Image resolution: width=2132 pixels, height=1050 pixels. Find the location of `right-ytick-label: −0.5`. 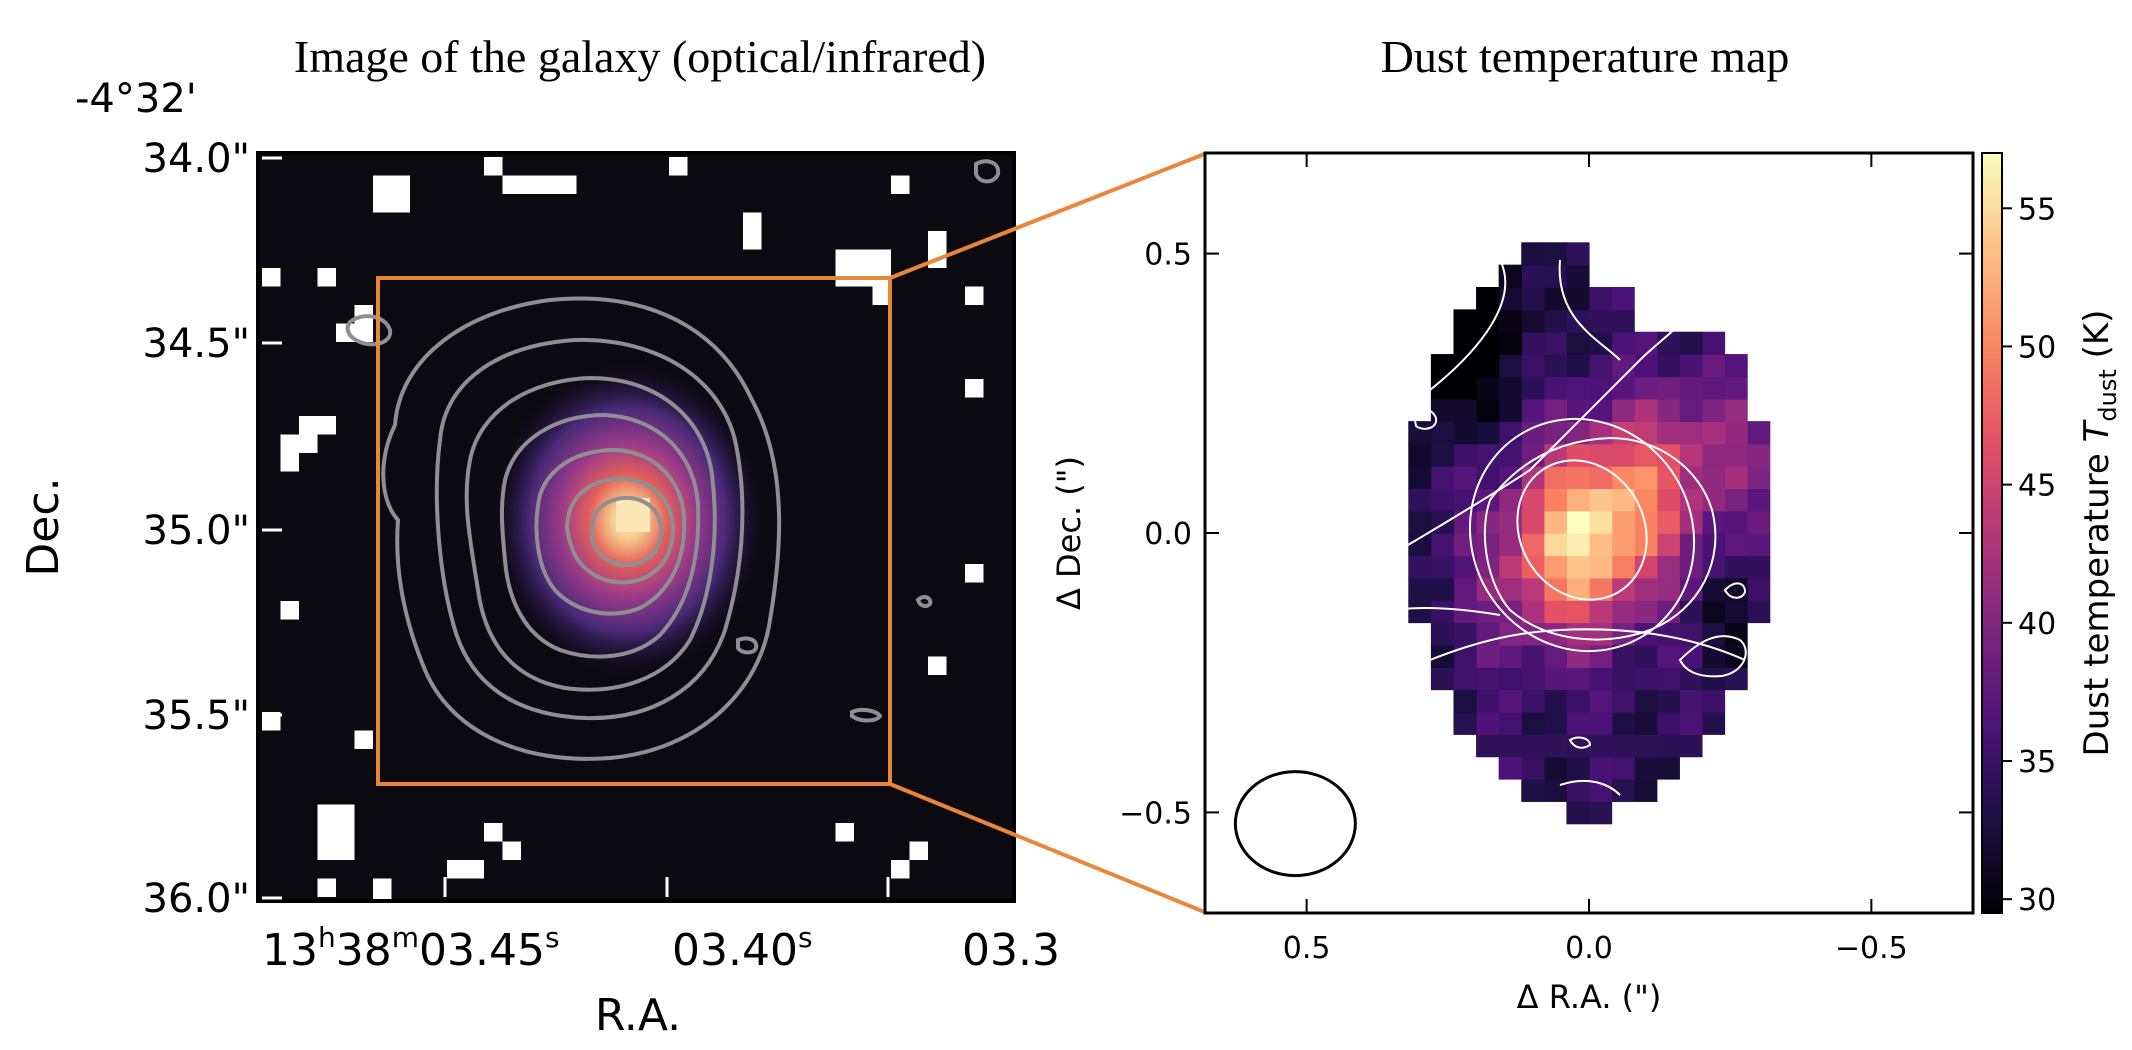

right-ytick-label: −0.5 is located at coordinates (1155, 813).